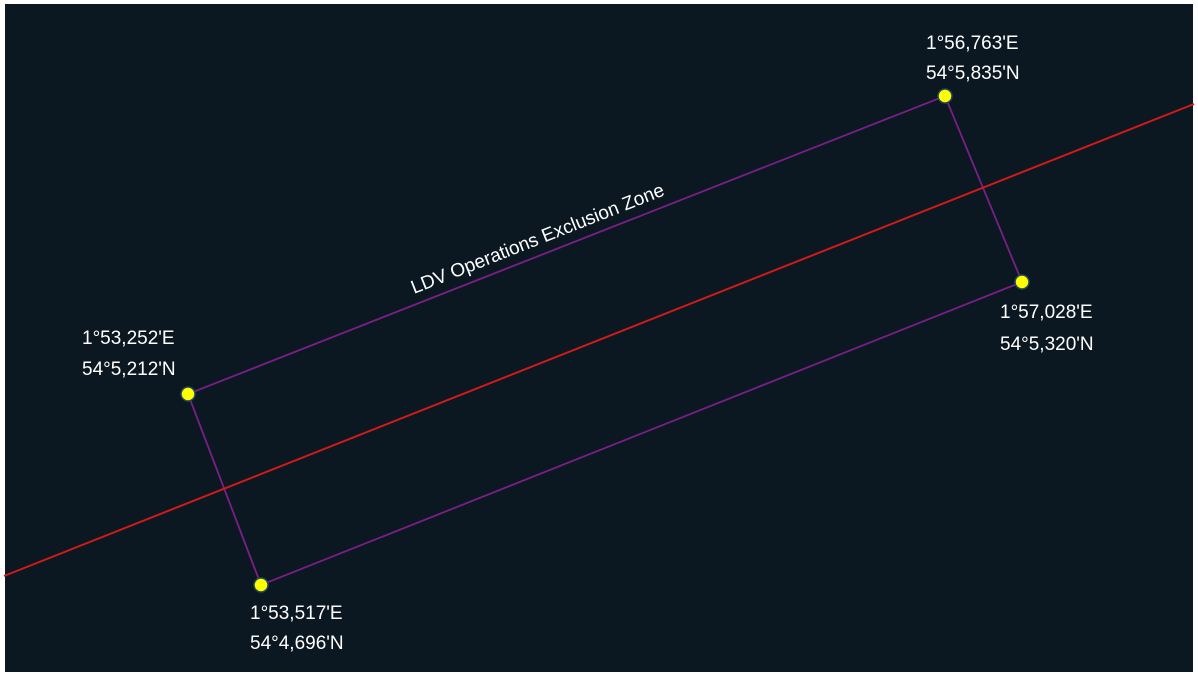 Image resolution: width=1198 pixels, height=675 pixels. I want to click on coord-bottom-left-lon: 1°53,517'E, so click(296, 613).